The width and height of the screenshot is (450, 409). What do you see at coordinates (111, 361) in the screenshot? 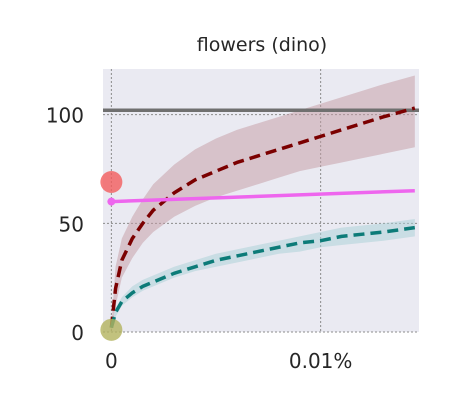
I see `x-tick-label-0: 0` at bounding box center [111, 361].